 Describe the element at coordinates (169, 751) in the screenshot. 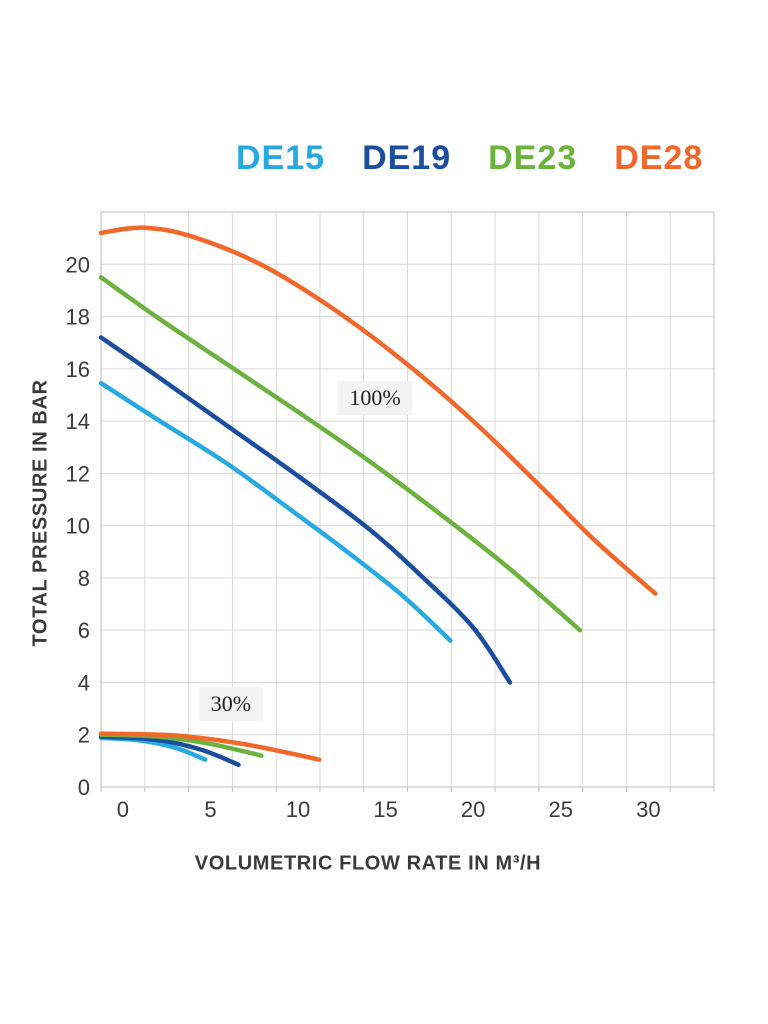

I see `series-curve-de19-30pct` at that location.